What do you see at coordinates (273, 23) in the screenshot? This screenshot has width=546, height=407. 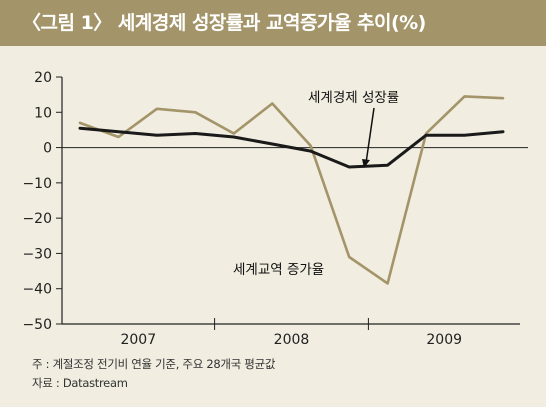 I see `chart-title: 〈그림 1〉 세계경제 성장률과 교역증가율 추이(%)` at bounding box center [273, 23].